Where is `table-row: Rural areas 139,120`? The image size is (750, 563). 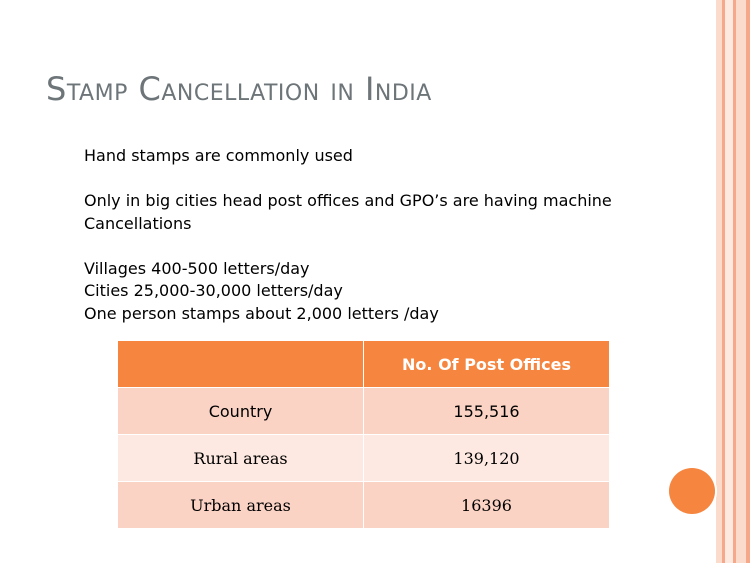 table-row: Rural areas 139,120 is located at coordinates (363, 458).